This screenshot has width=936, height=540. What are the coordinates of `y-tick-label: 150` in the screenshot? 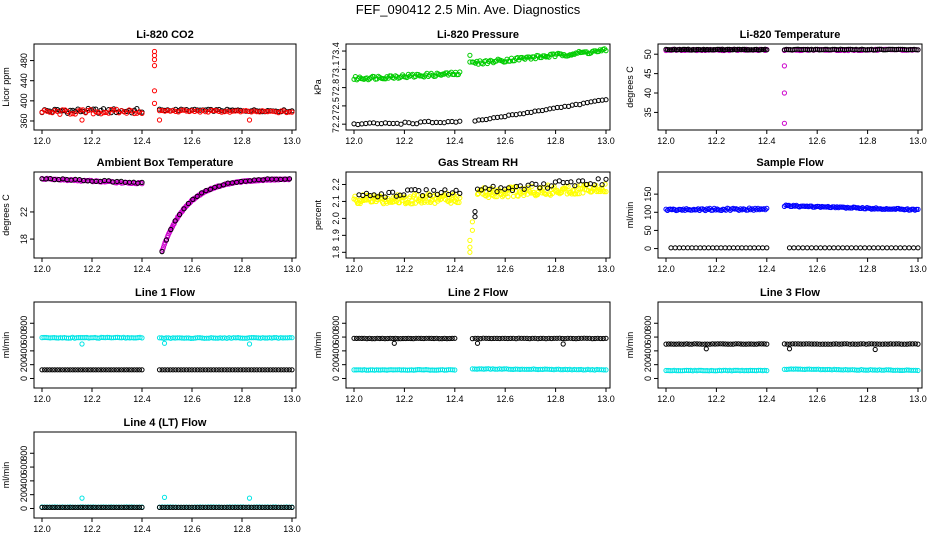 It's located at (648, 194).